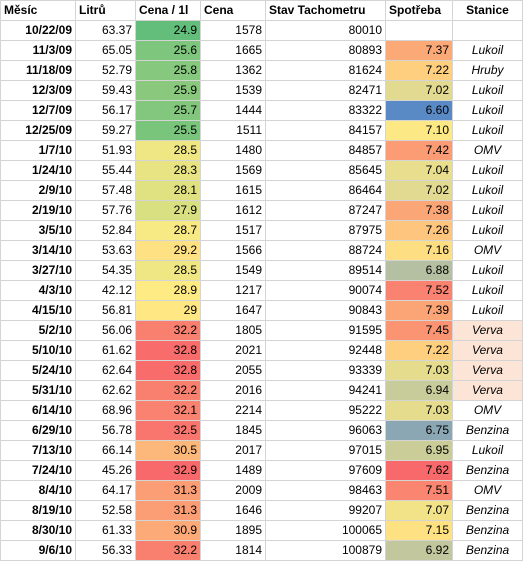  What do you see at coordinates (233, 530) in the screenshot?
I see `cell-cost: 1895` at bounding box center [233, 530].